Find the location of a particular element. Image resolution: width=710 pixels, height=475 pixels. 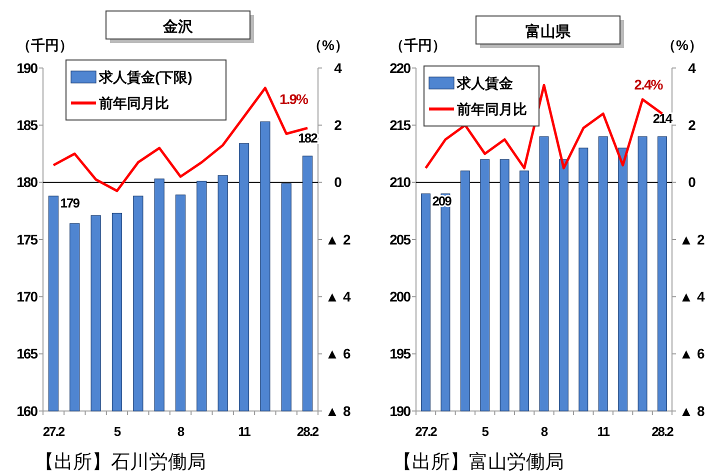

y-tick-label: 160 is located at coordinates (27, 410).